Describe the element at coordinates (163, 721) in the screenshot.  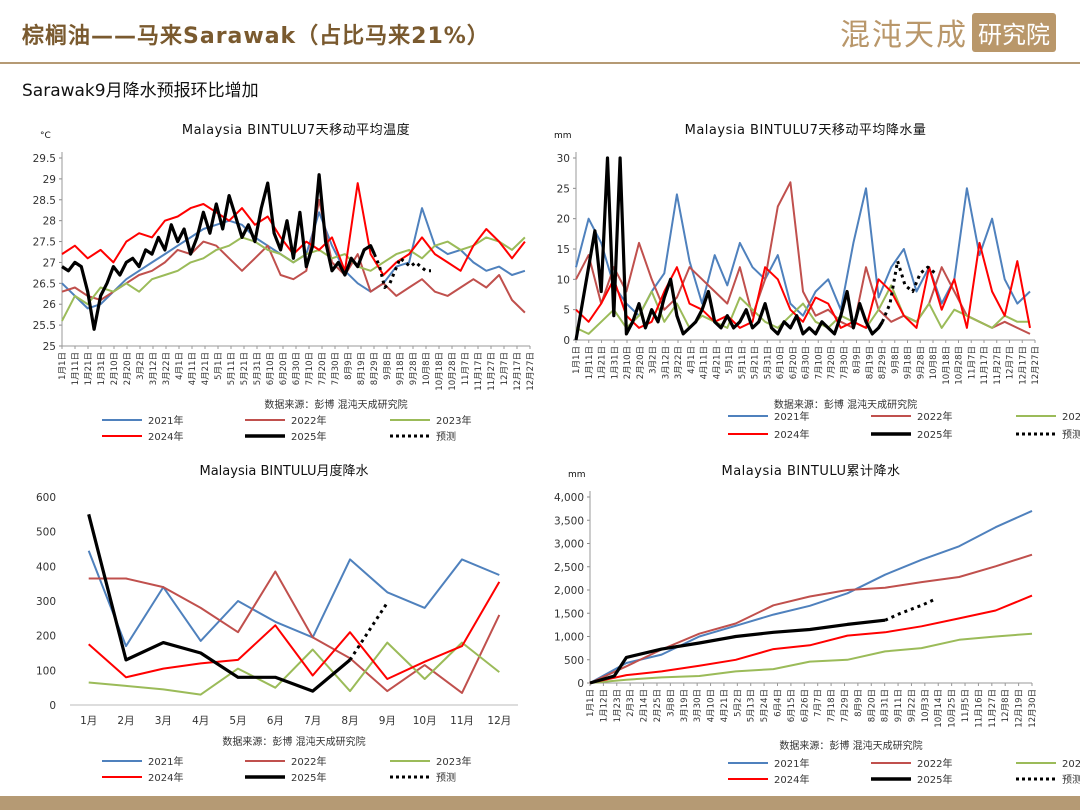
I see `x-tick-label: 3月` at that location.